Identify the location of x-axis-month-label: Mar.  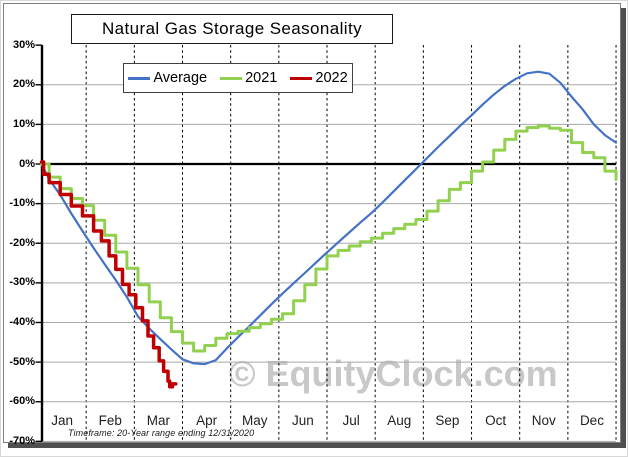
(158, 420).